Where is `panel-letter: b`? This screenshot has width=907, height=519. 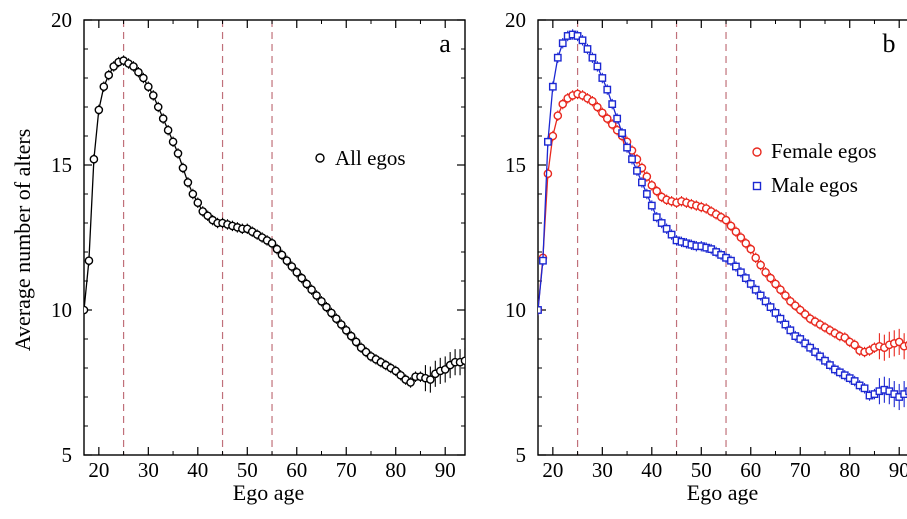
panel-letter: b is located at coordinates (889, 43).